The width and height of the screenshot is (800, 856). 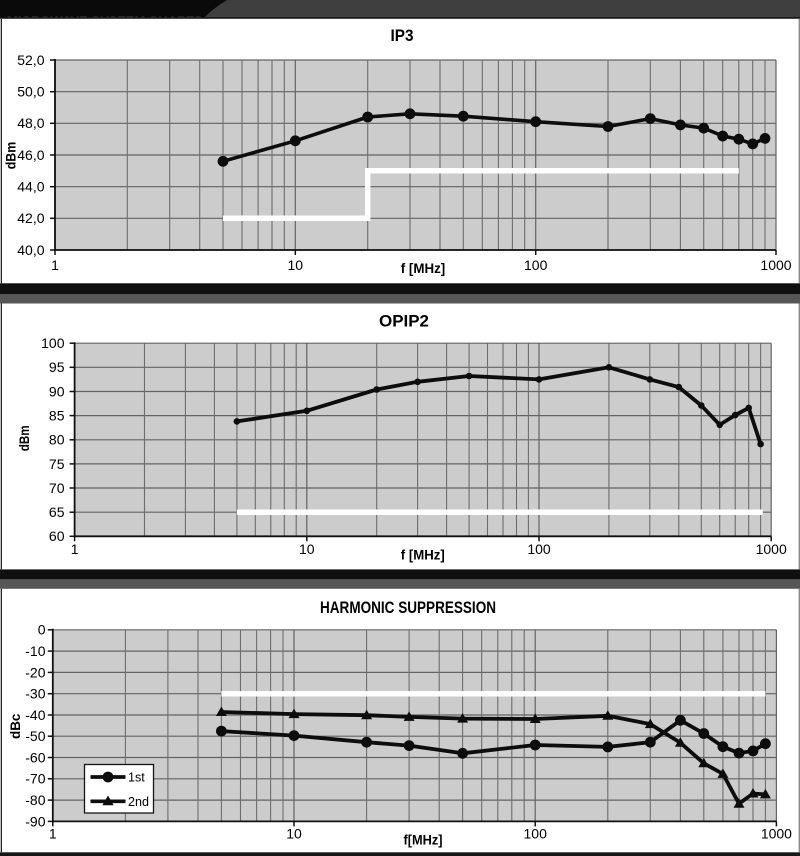 I want to click on svg-text: 80, so click(x=57, y=440).